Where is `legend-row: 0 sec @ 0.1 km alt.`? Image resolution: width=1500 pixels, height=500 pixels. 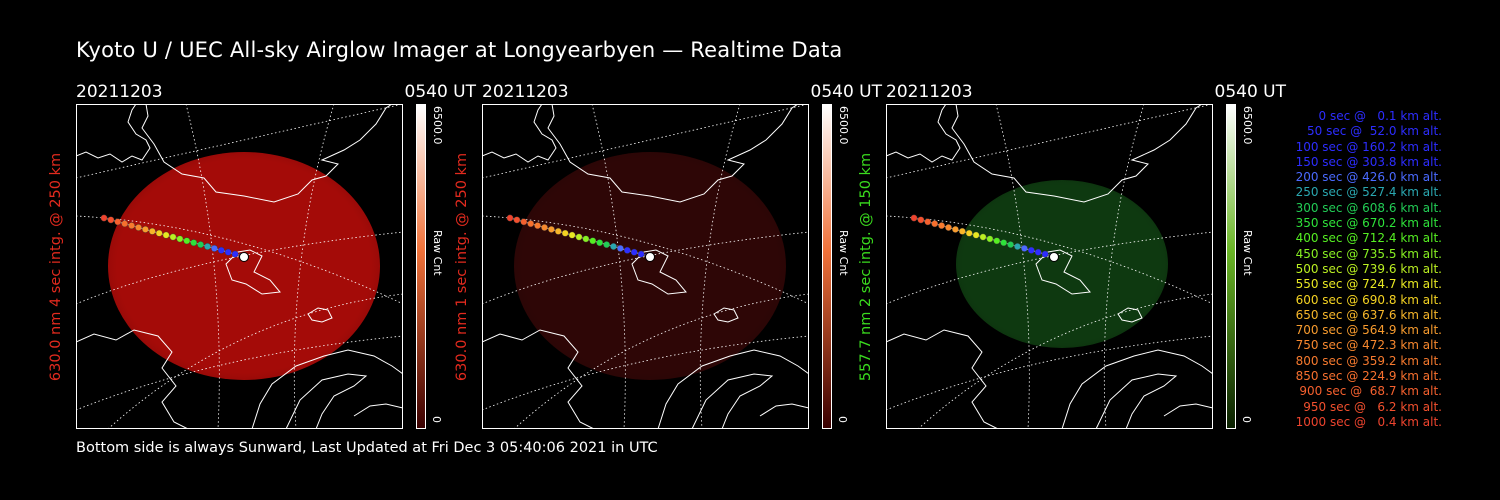
legend-row: 0 sec @ 0.1 km alt. is located at coordinates (1376, 116).